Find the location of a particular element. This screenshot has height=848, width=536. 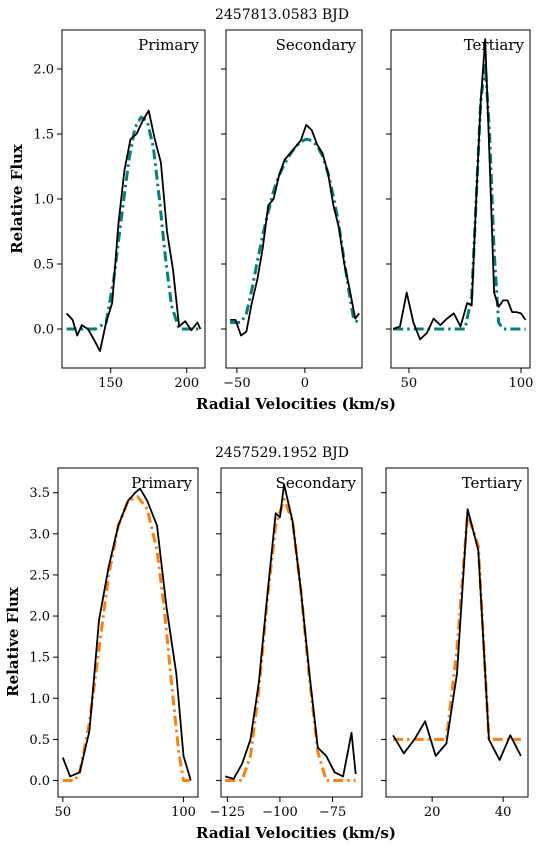

panel-secondary: Secondary −50 0 is located at coordinates (292, 210).